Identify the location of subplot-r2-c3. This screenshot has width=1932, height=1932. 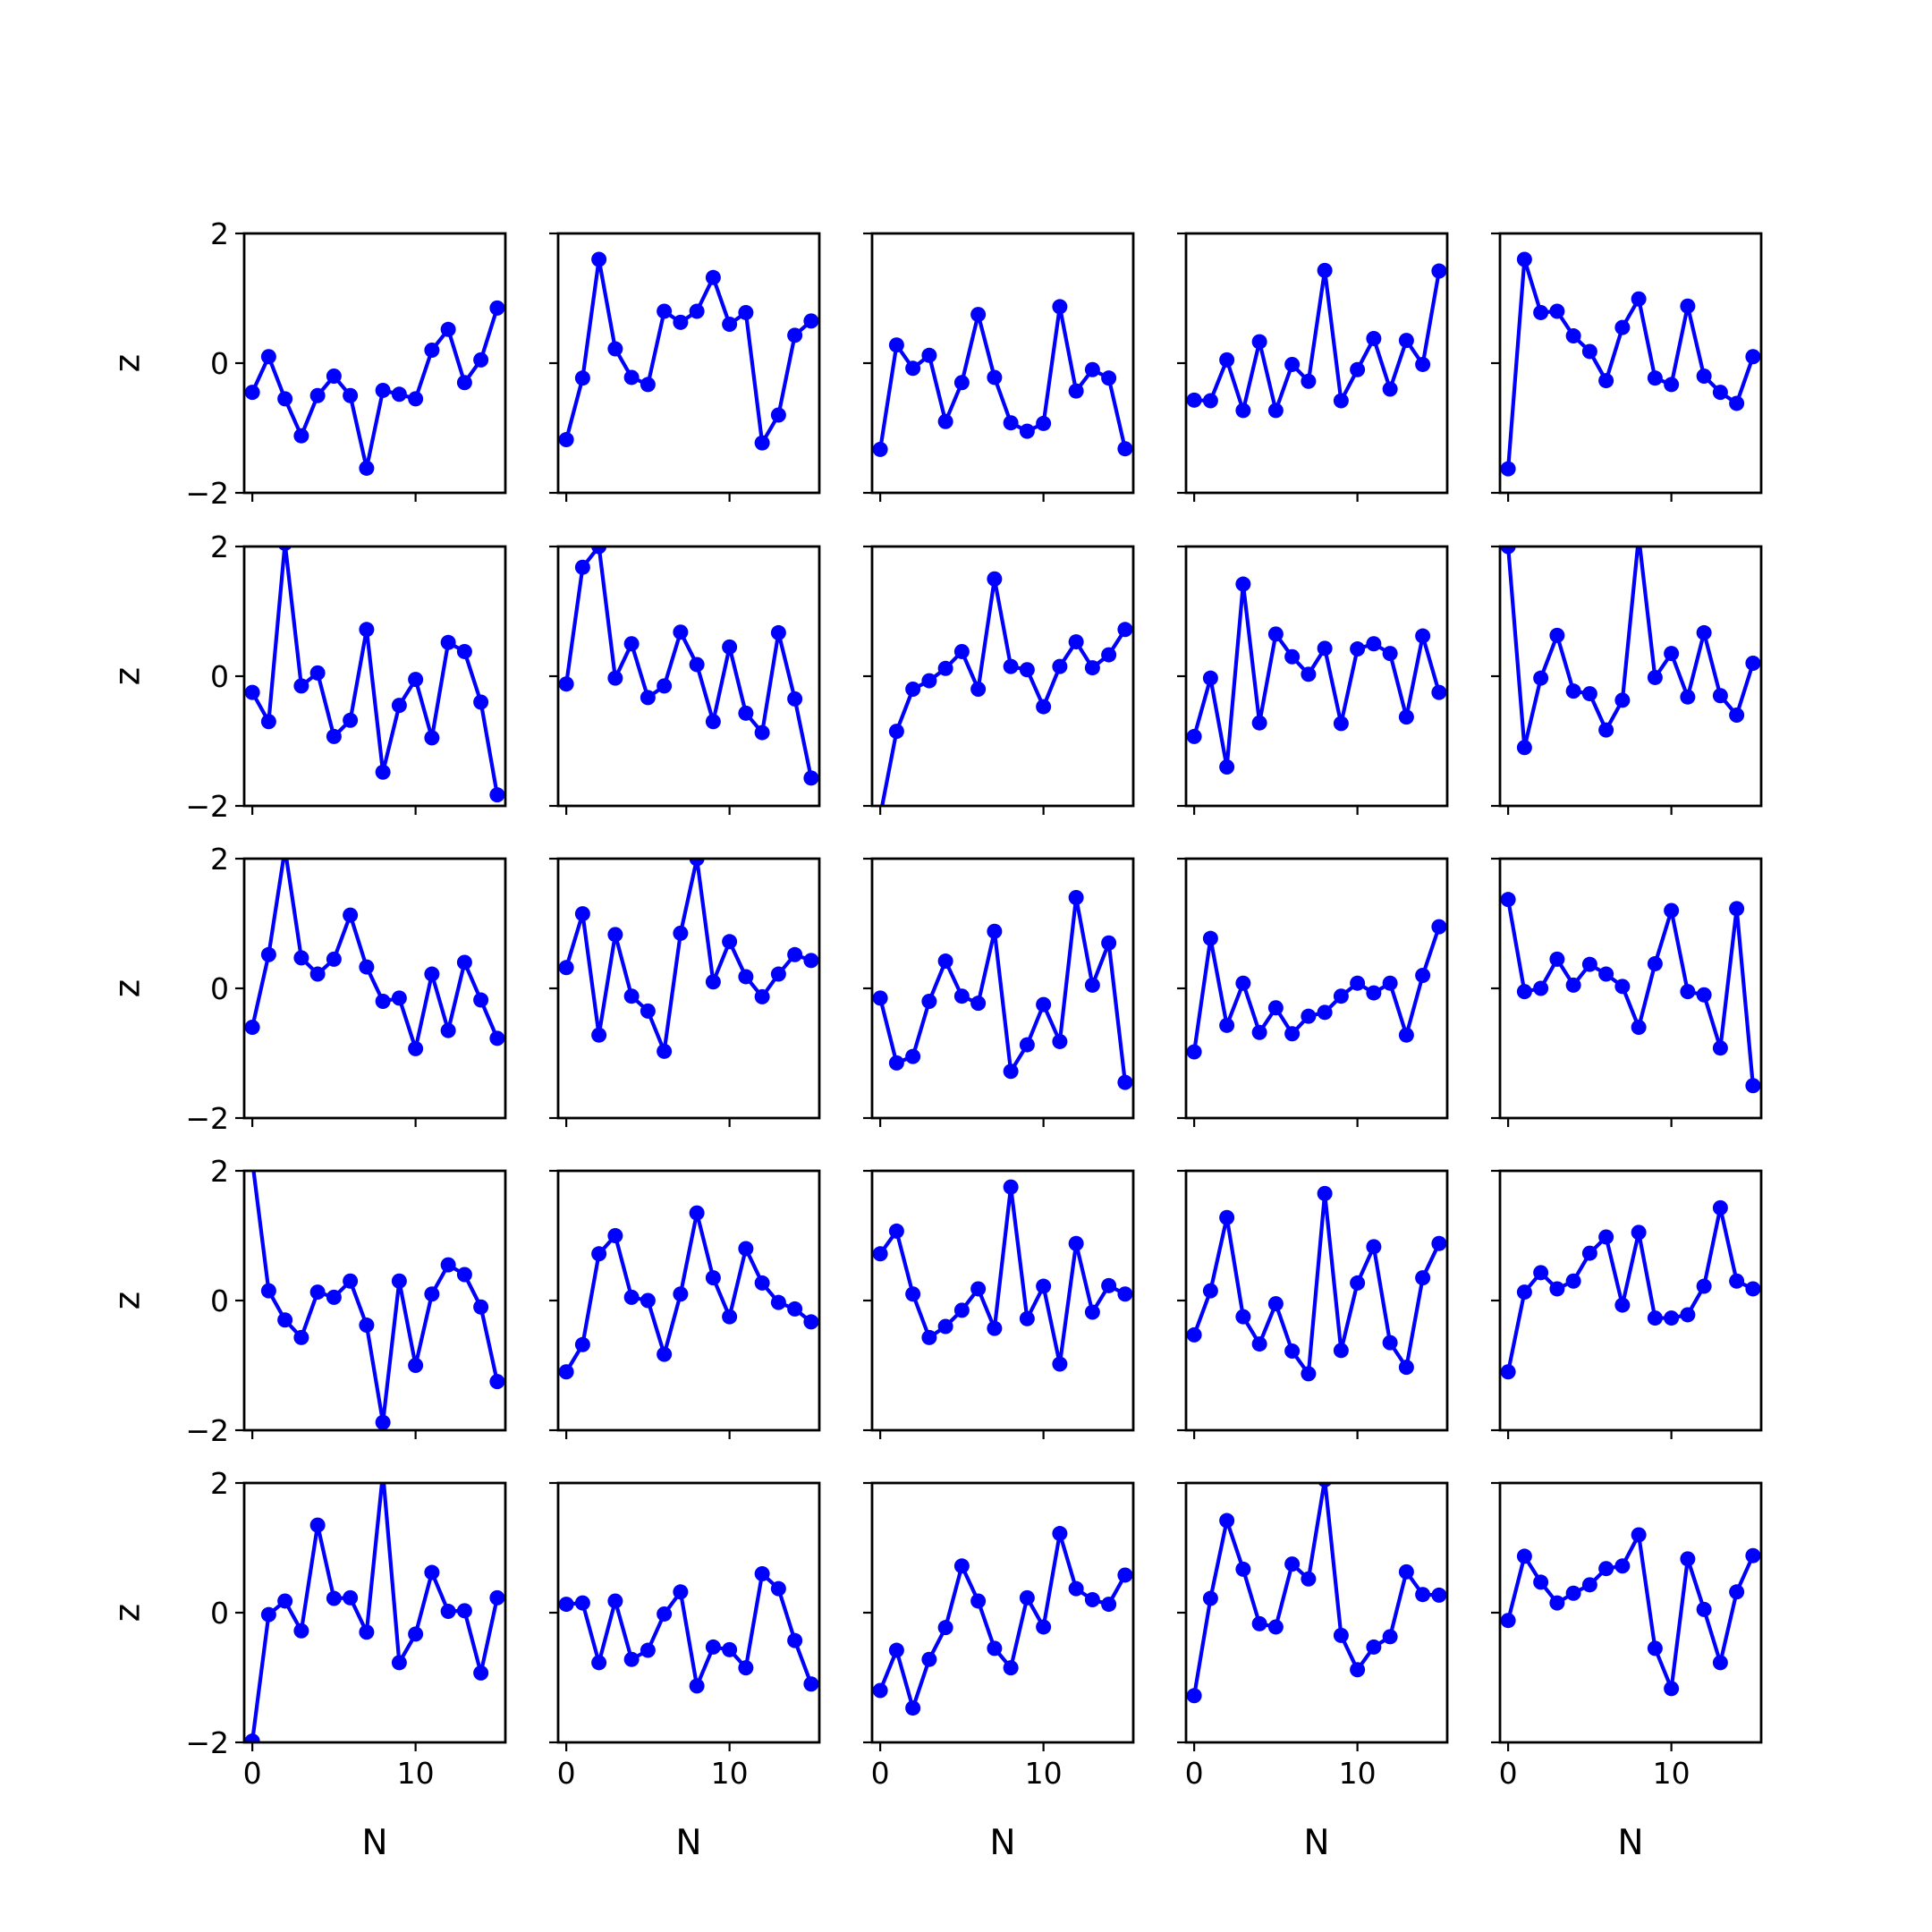
(999, 680).